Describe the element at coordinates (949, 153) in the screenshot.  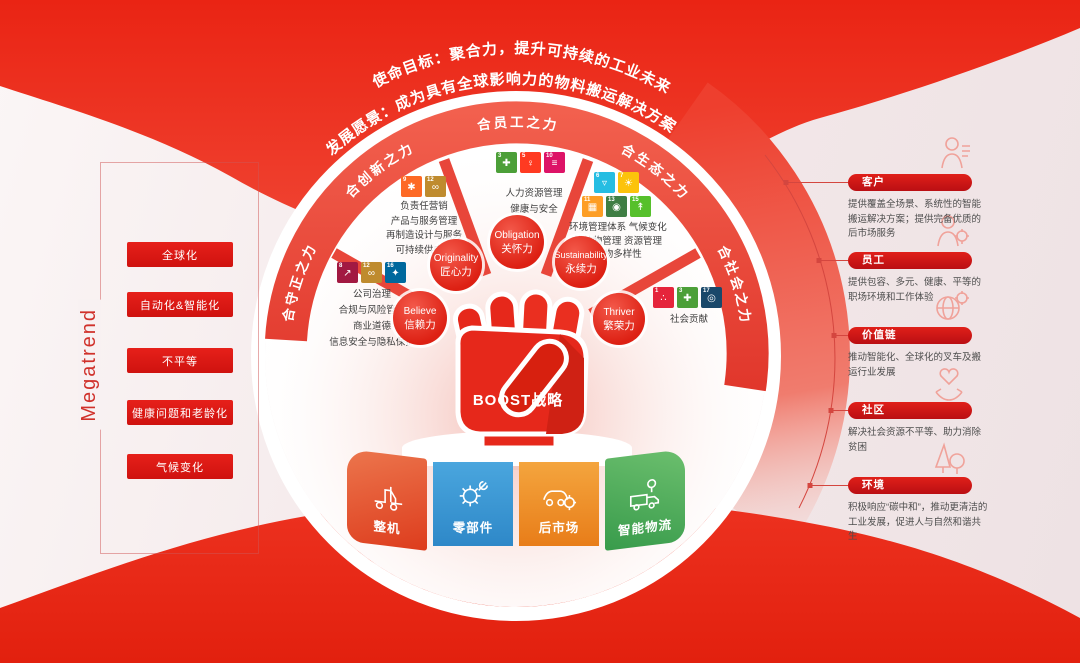
I see `customer-icon` at that location.